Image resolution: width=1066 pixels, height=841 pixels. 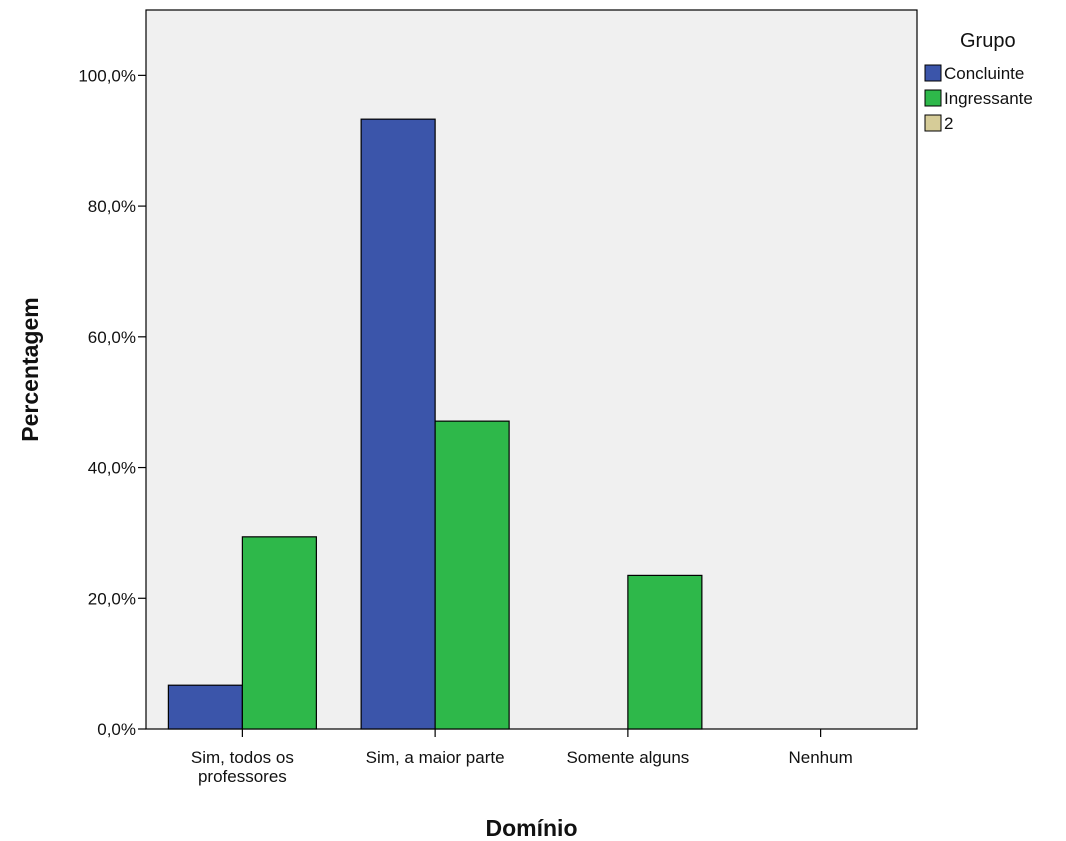 I want to click on x-tick-label: Nenhum, so click(x=820, y=757).